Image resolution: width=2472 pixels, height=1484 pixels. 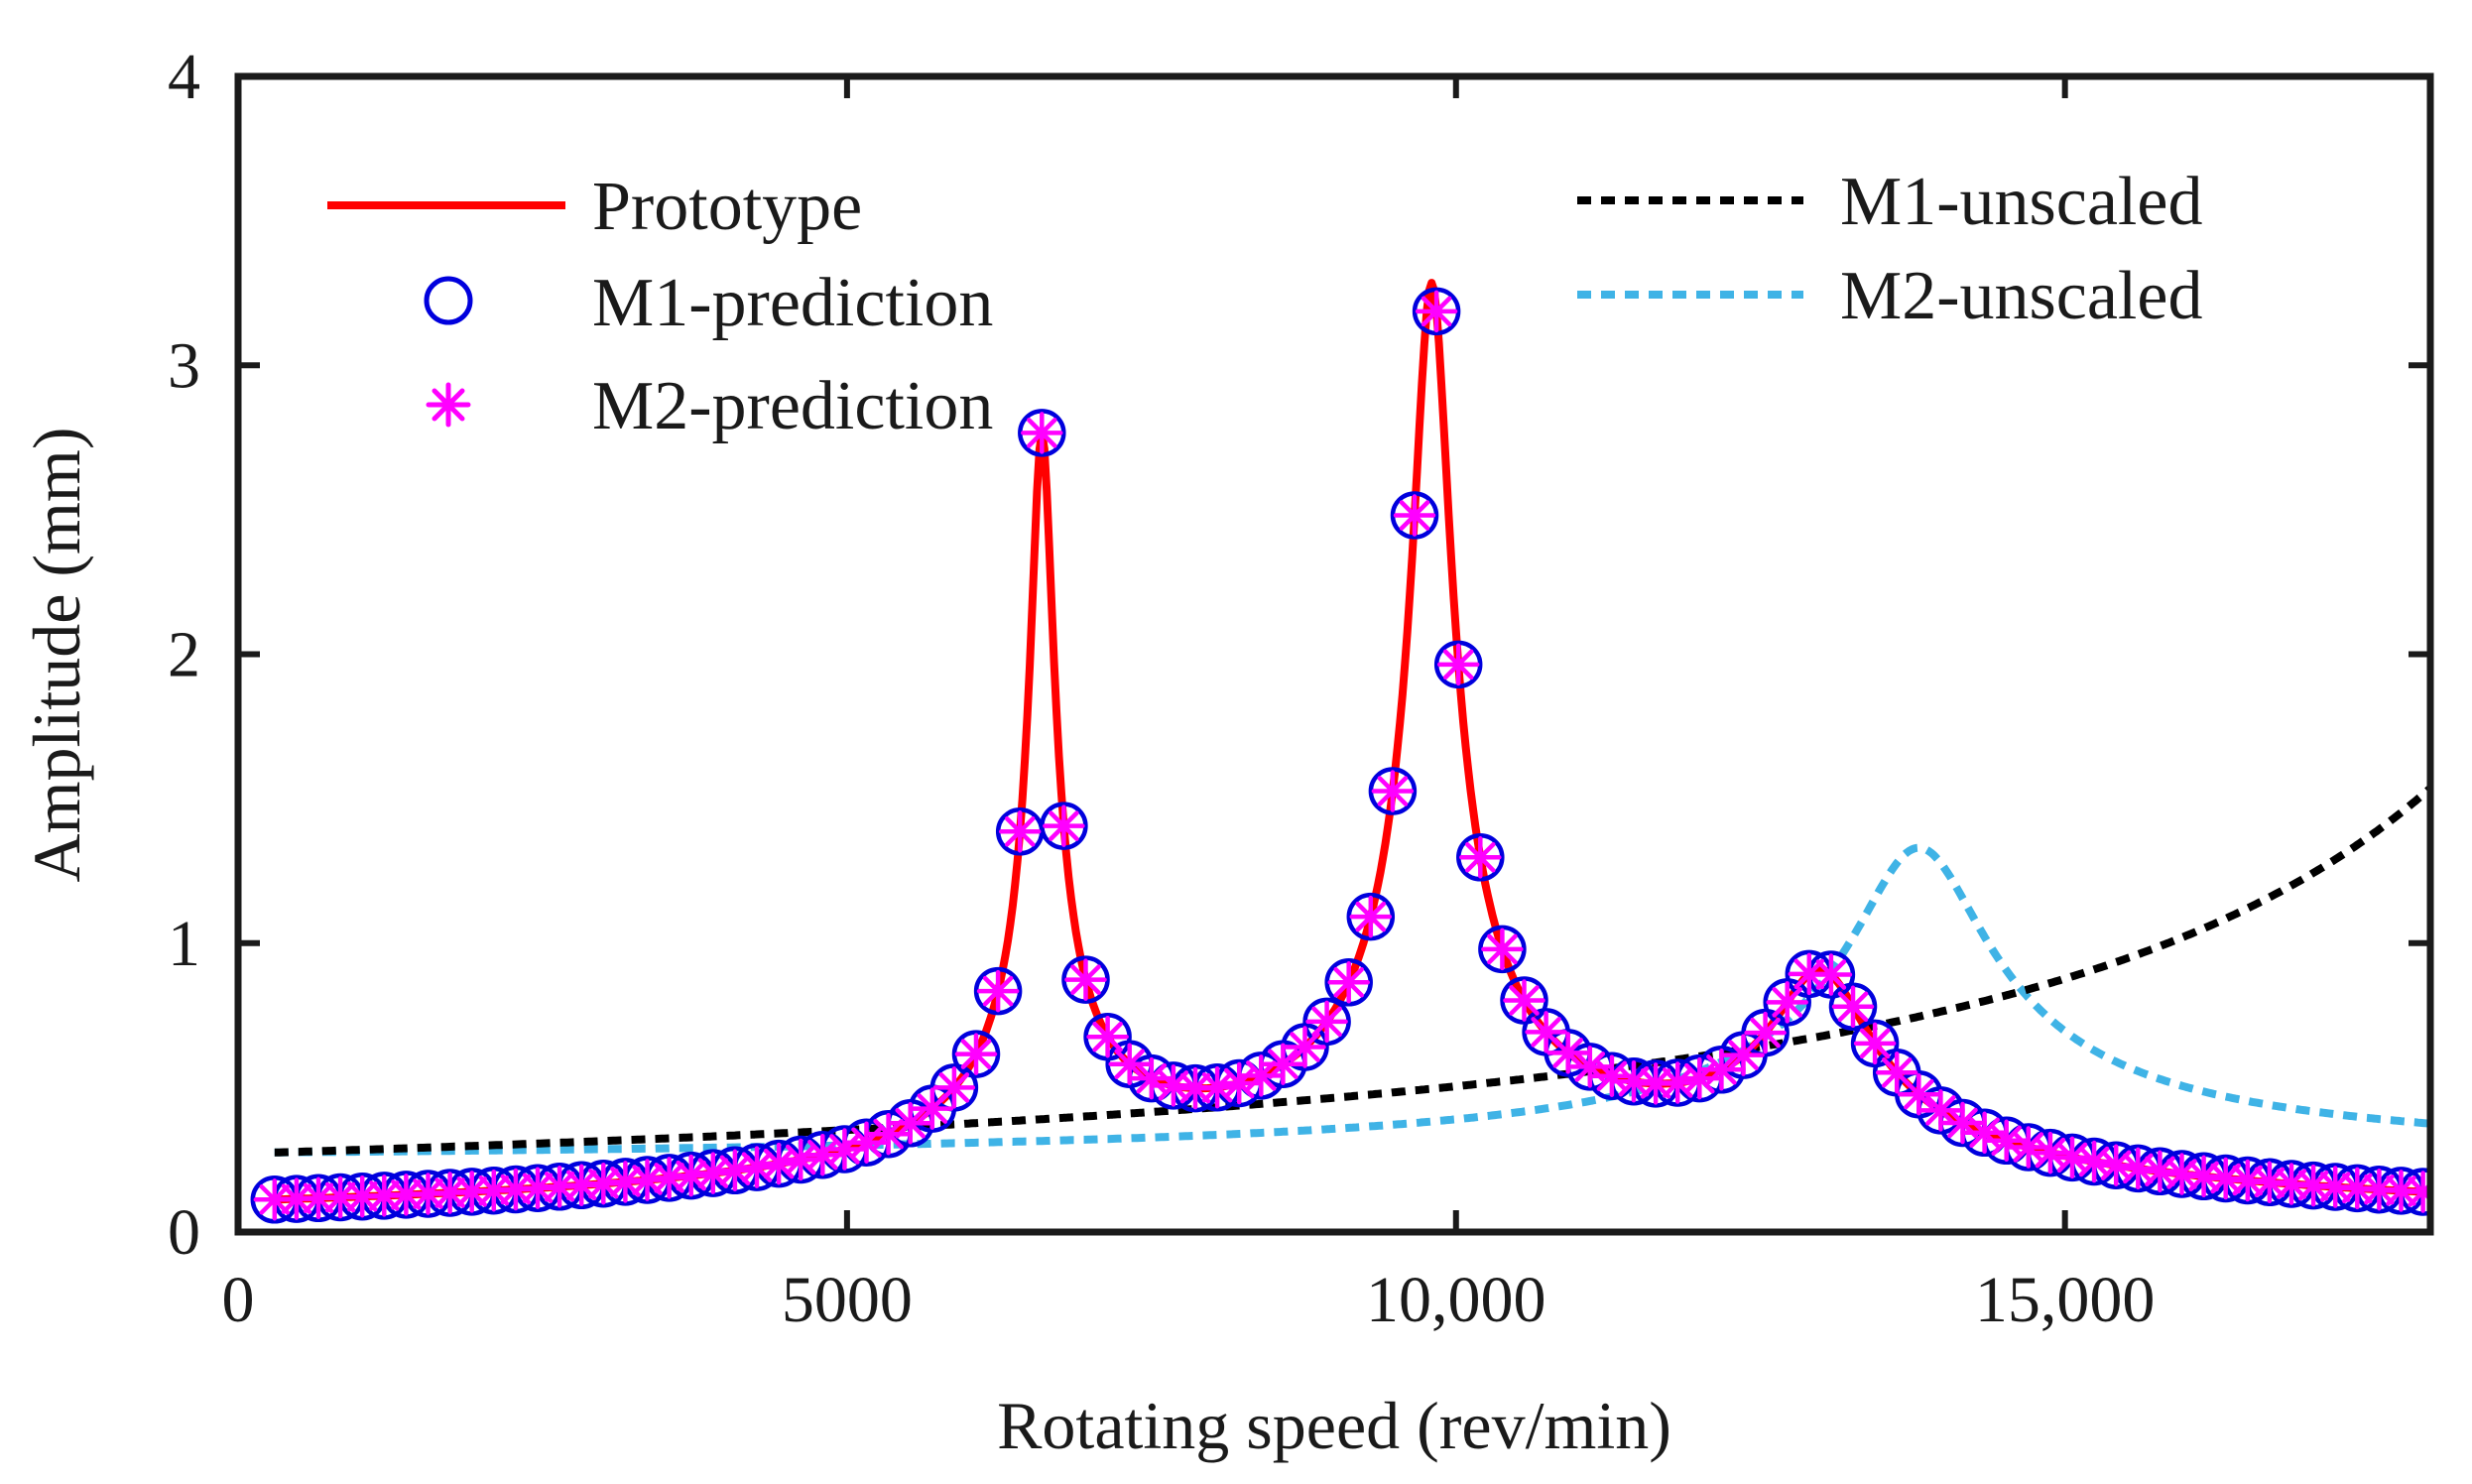 I want to click on y-tick-label: 4, so click(x=184, y=77).